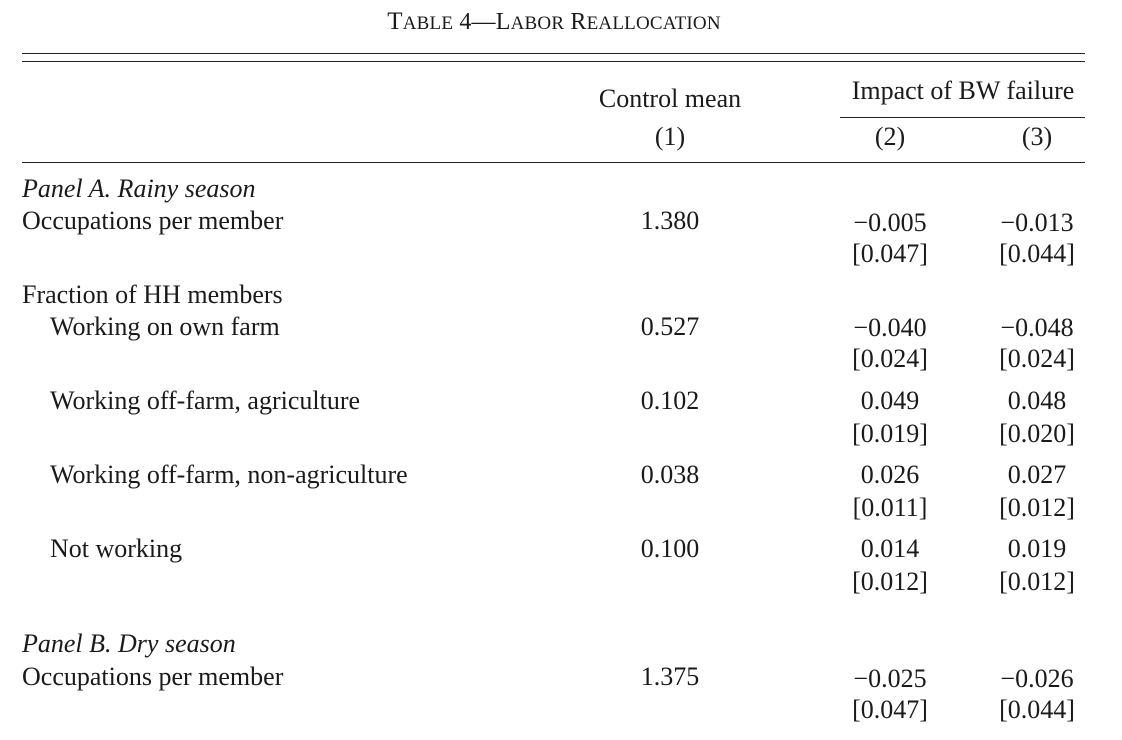 This screenshot has width=1122, height=740. Describe the element at coordinates (1037, 548) in the screenshot. I see `estimate-value: 0.019` at that location.